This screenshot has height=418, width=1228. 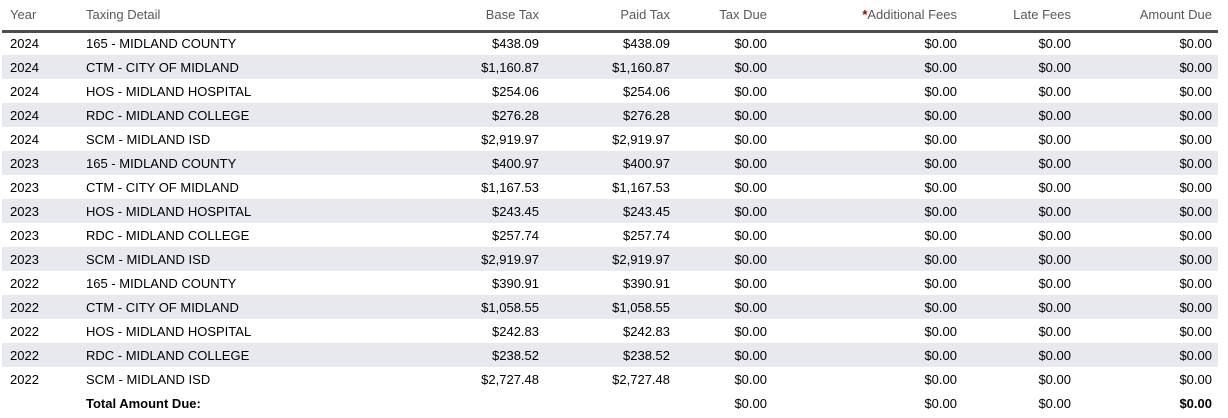 I want to click on column-header-year: Year, so click(x=40, y=16).